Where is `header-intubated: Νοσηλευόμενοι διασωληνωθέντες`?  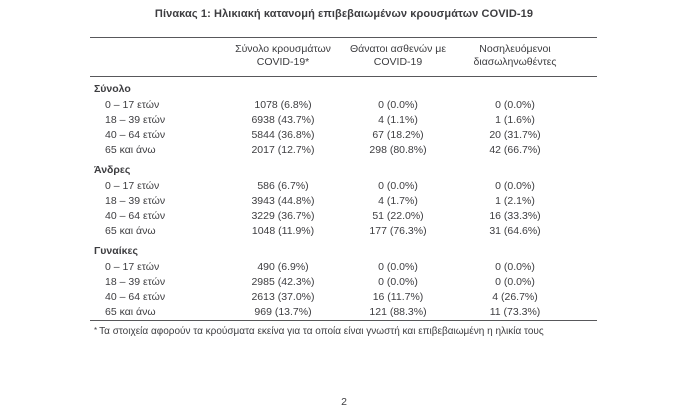
header-intubated: Νοσηλευόμενοι διασωληνωθέντες is located at coordinates (527, 57).